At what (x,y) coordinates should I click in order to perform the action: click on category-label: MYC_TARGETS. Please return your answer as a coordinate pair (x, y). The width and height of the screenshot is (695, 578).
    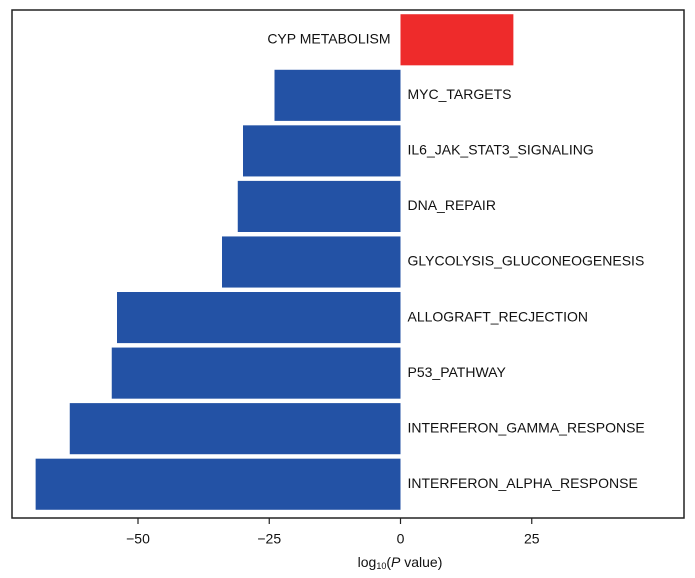
    Looking at the image, I should click on (460, 94).